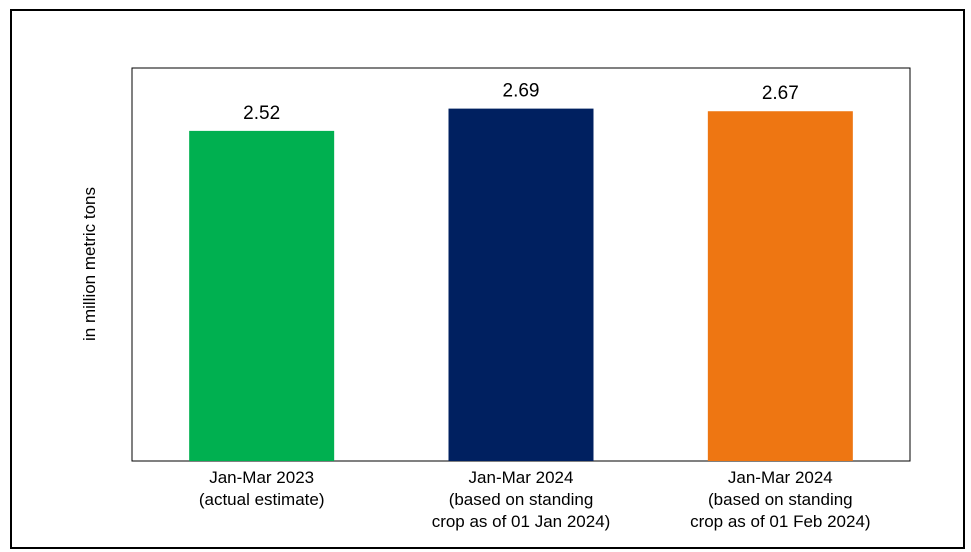  What do you see at coordinates (521, 477) in the screenshot?
I see `x-tick-label-2-line-1: Jan-Mar 2024` at bounding box center [521, 477].